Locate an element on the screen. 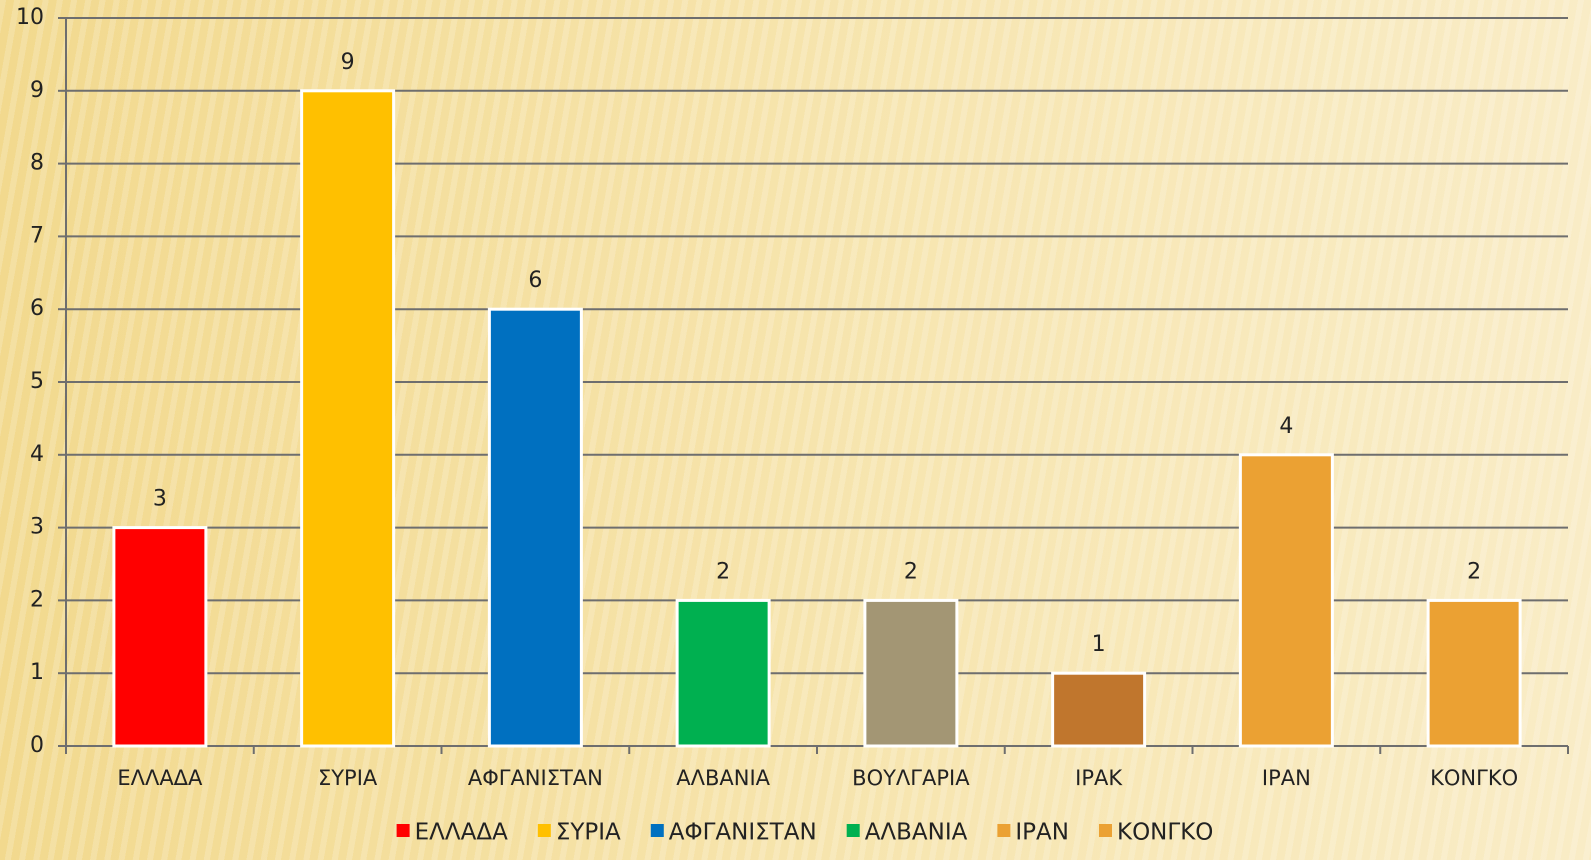 This screenshot has width=1591, height=860. x-tick-label: ΑΛΒΑΝΙΑ is located at coordinates (723, 778).